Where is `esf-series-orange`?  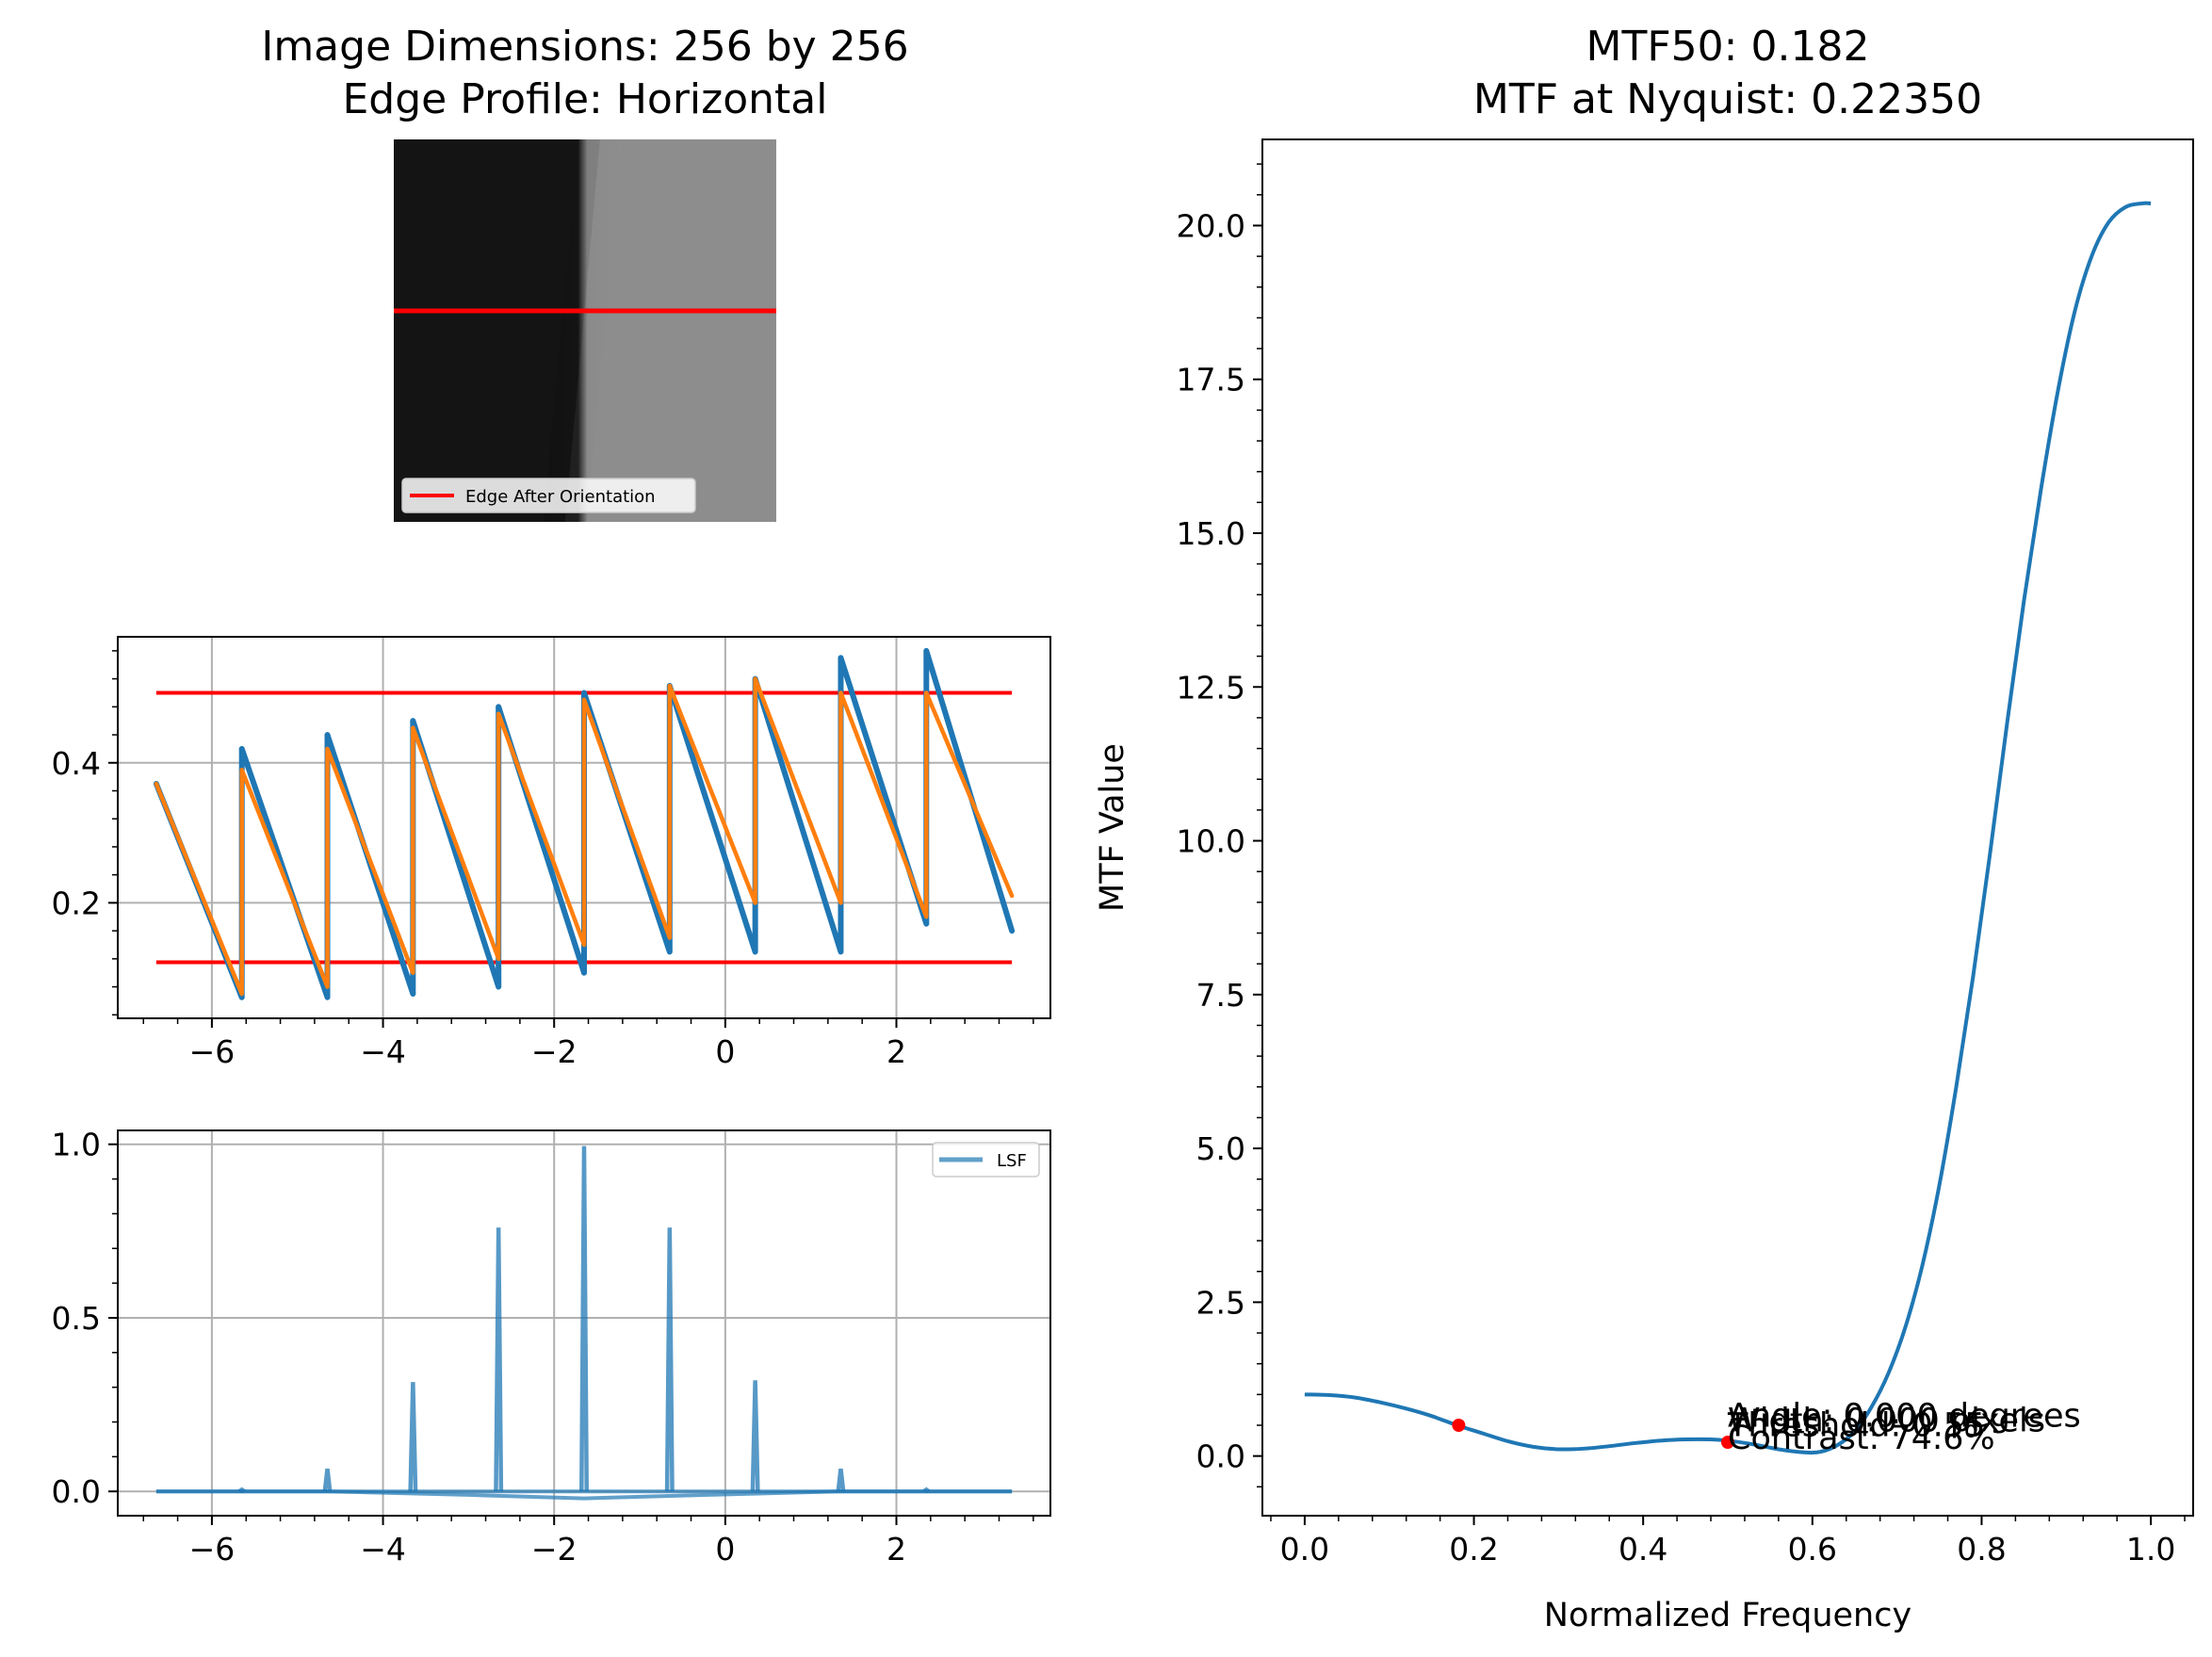 esf-series-orange is located at coordinates (584, 836).